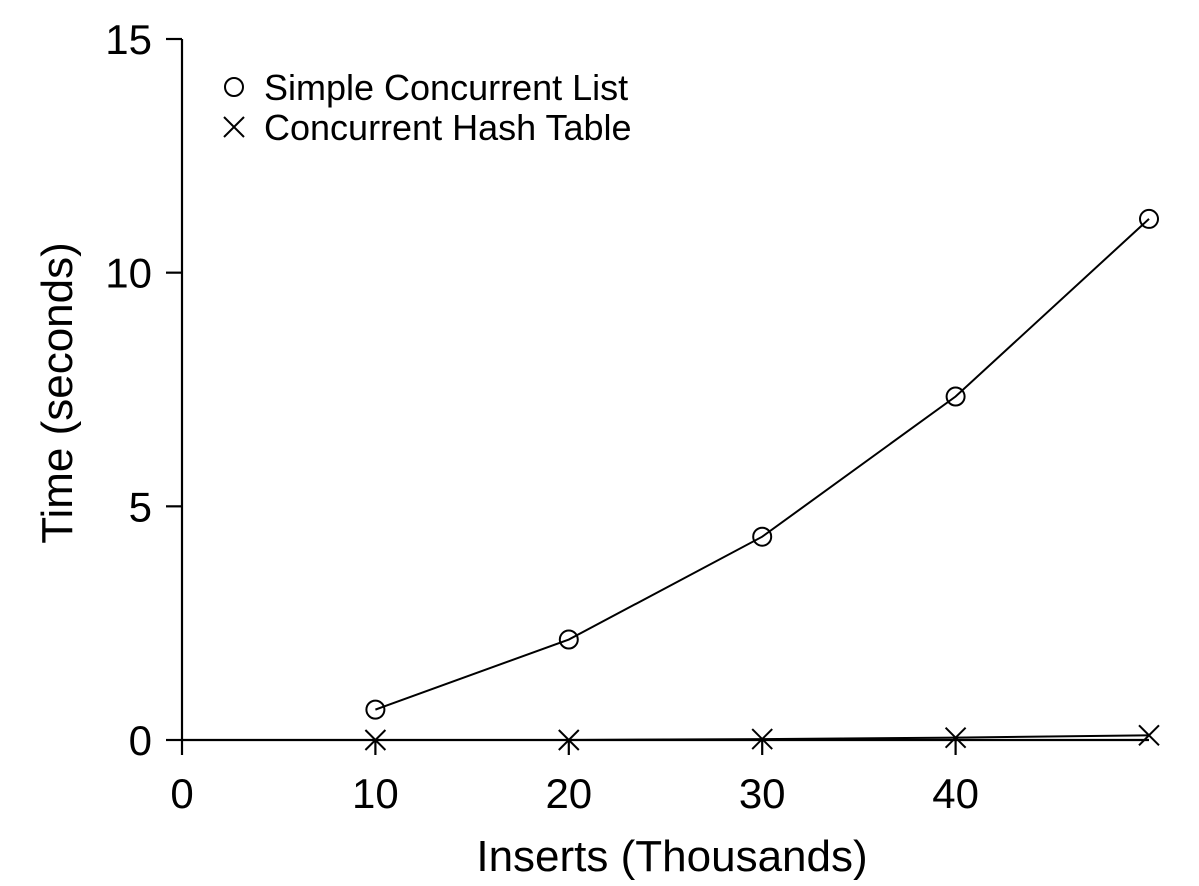  Describe the element at coordinates (671, 856) in the screenshot. I see `x-axis-title: Inserts (Thousands)` at that location.